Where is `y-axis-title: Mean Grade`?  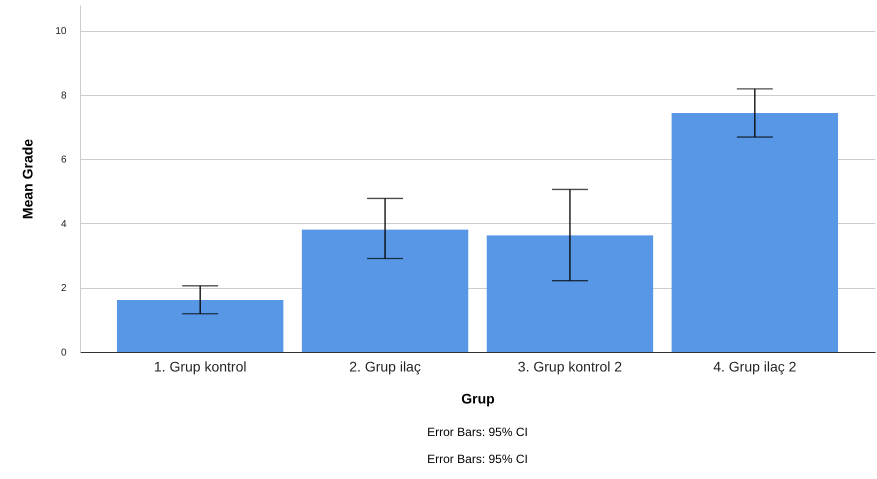 y-axis-title: Mean Grade is located at coordinates (27, 179).